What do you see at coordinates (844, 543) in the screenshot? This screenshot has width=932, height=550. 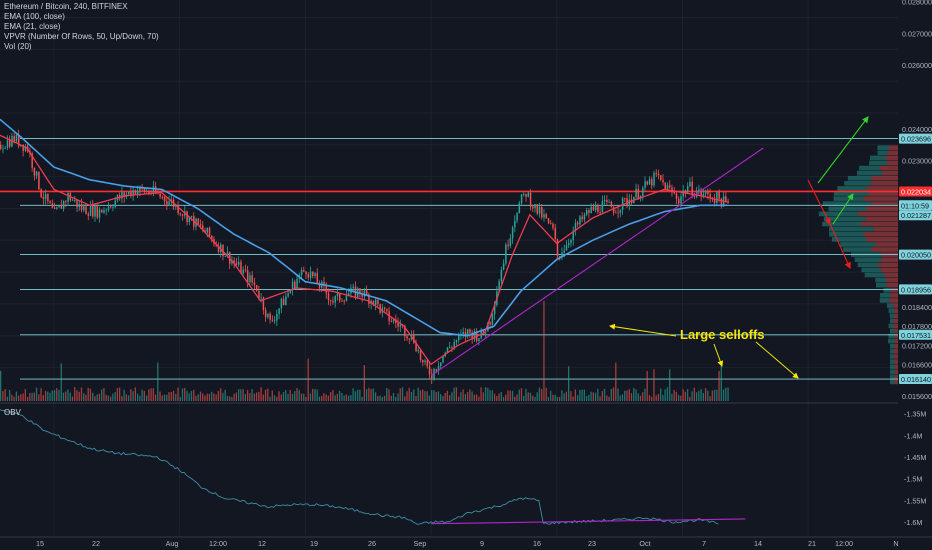 I see `x-tick-label: 12:00` at bounding box center [844, 543].